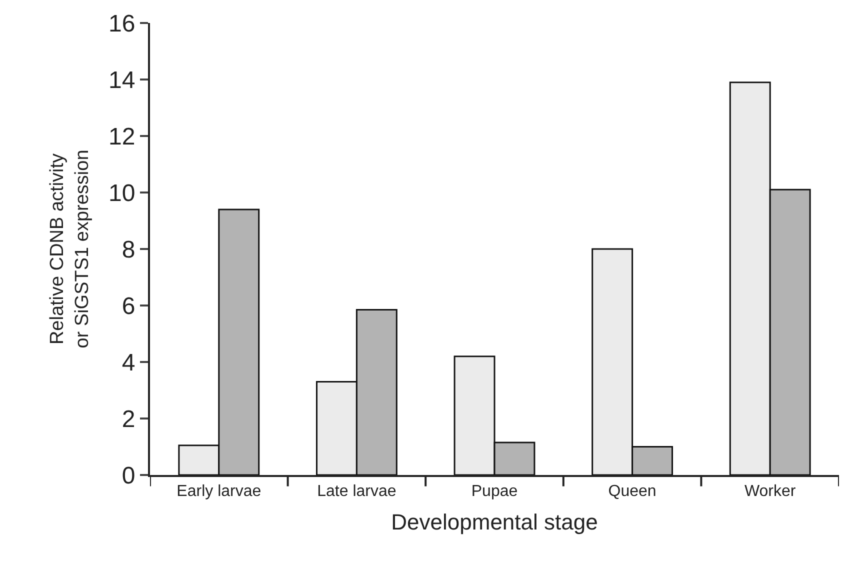 This screenshot has width=849, height=575. What do you see at coordinates (494, 491) in the screenshot?
I see `x-tick-label: Pupae` at bounding box center [494, 491].